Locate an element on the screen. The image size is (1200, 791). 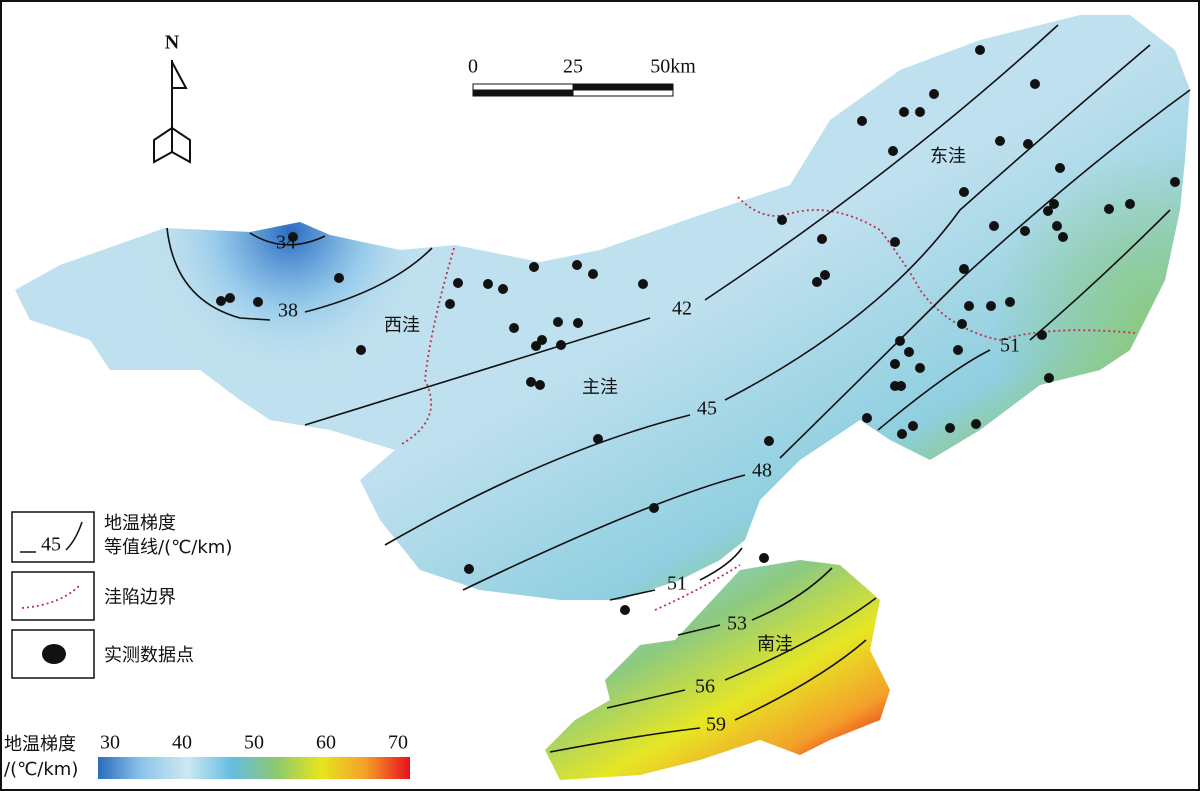
region-label: 南洼 is located at coordinates (775, 644).